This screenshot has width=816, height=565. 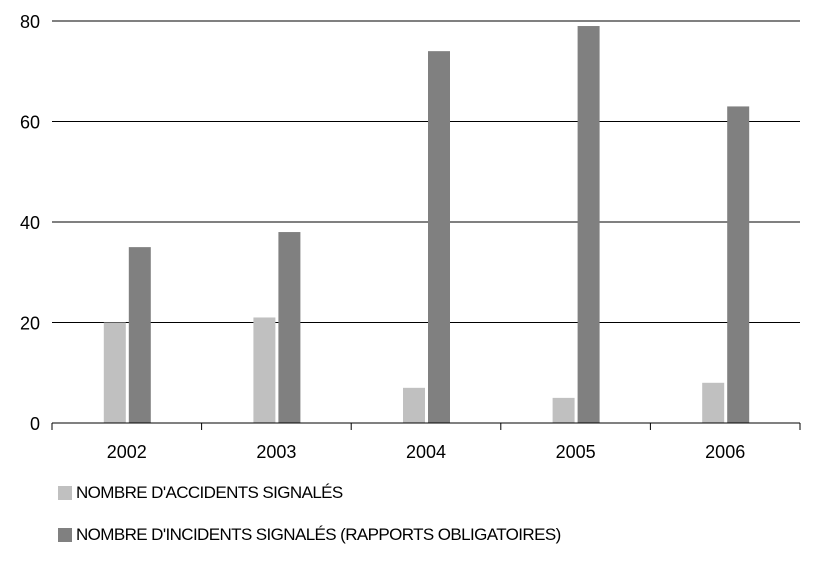 What do you see at coordinates (576, 452) in the screenshot?
I see `x-tick-label-2005: 2005` at bounding box center [576, 452].